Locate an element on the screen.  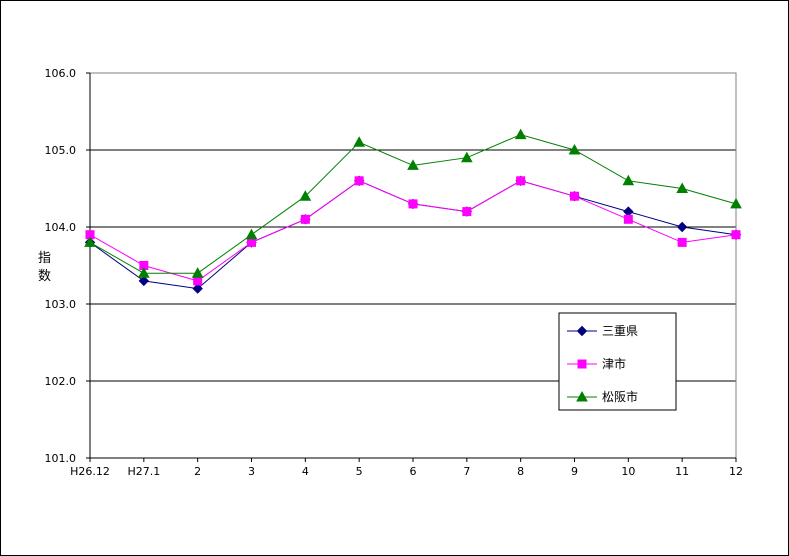
y-tick-label: 102.0 is located at coordinates (61, 381).